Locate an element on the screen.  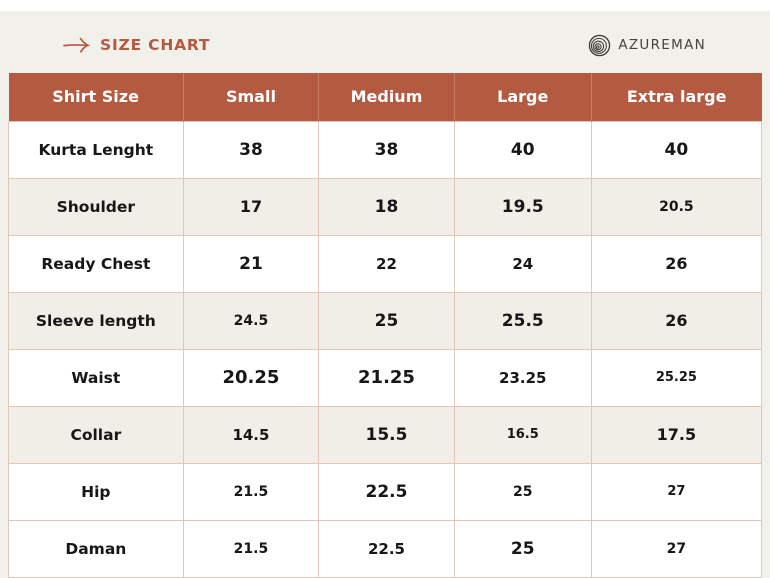
table-row: Collar 14.5 15.5 16.5 17.5 is located at coordinates (385, 434).